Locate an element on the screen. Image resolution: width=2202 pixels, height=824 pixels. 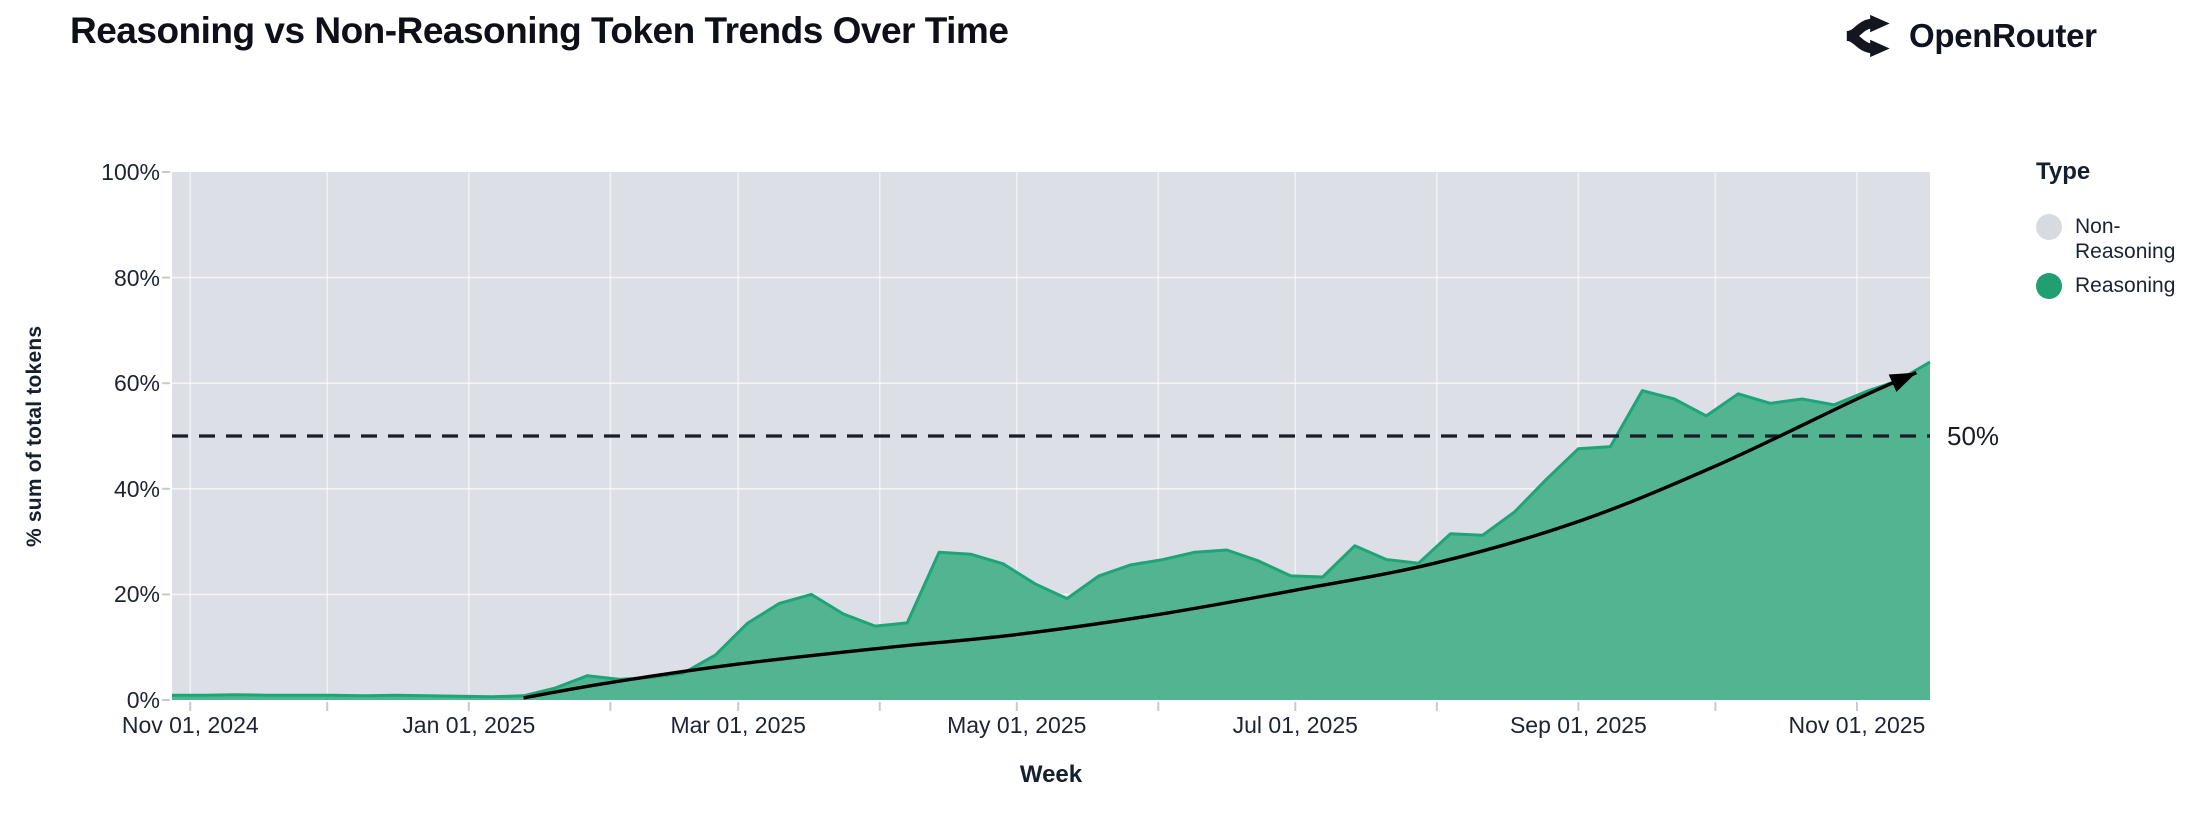
legend-item: Non-Reasoning is located at coordinates (2117, 239).